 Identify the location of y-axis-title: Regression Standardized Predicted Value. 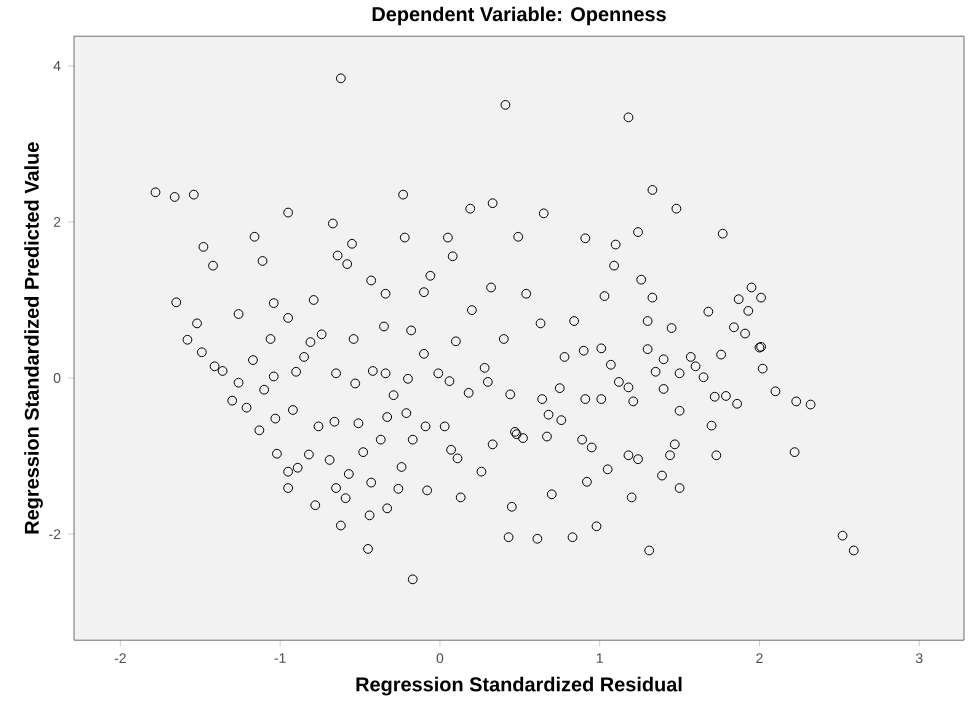
(33, 338).